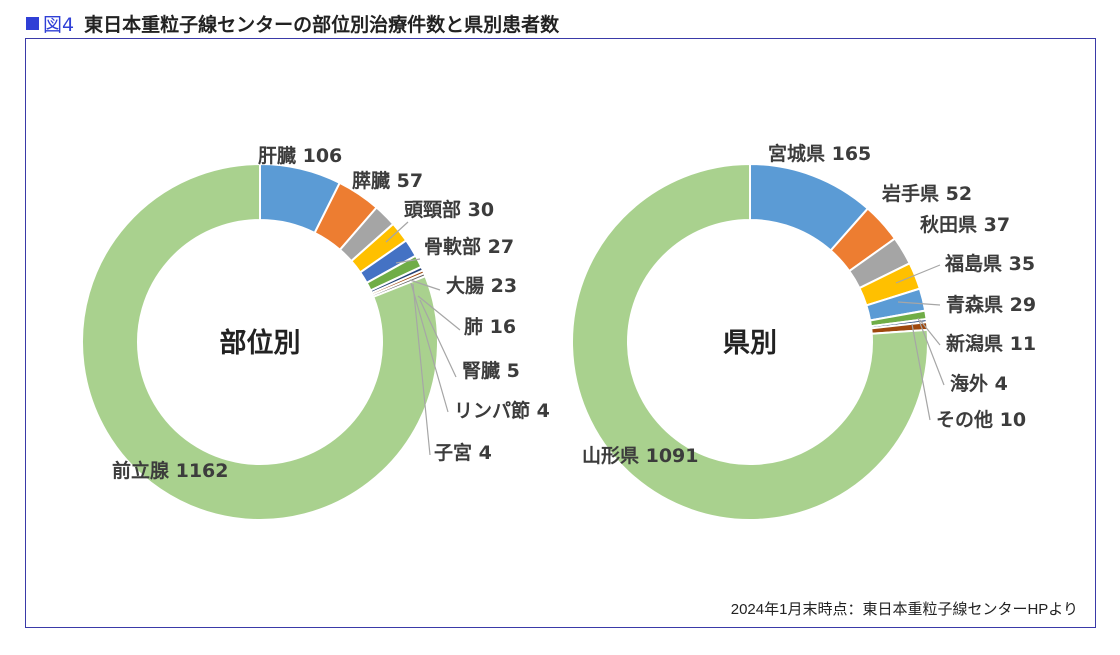 The width and height of the screenshot is (1120, 655). What do you see at coordinates (981, 419) in the screenshot?
I see `pref-label-8: その他 10` at bounding box center [981, 419].